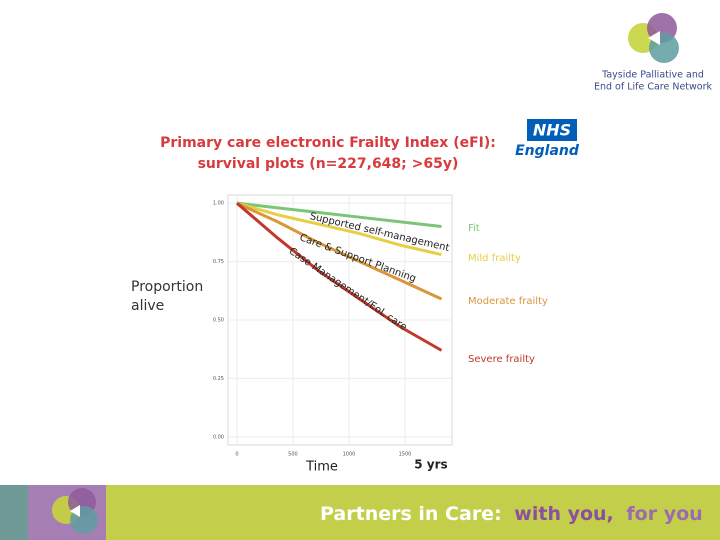 This screenshot has height=540, width=720. What do you see at coordinates (218, 204) in the screenshot?
I see `y-tick-label: 1.00` at bounding box center [218, 204].